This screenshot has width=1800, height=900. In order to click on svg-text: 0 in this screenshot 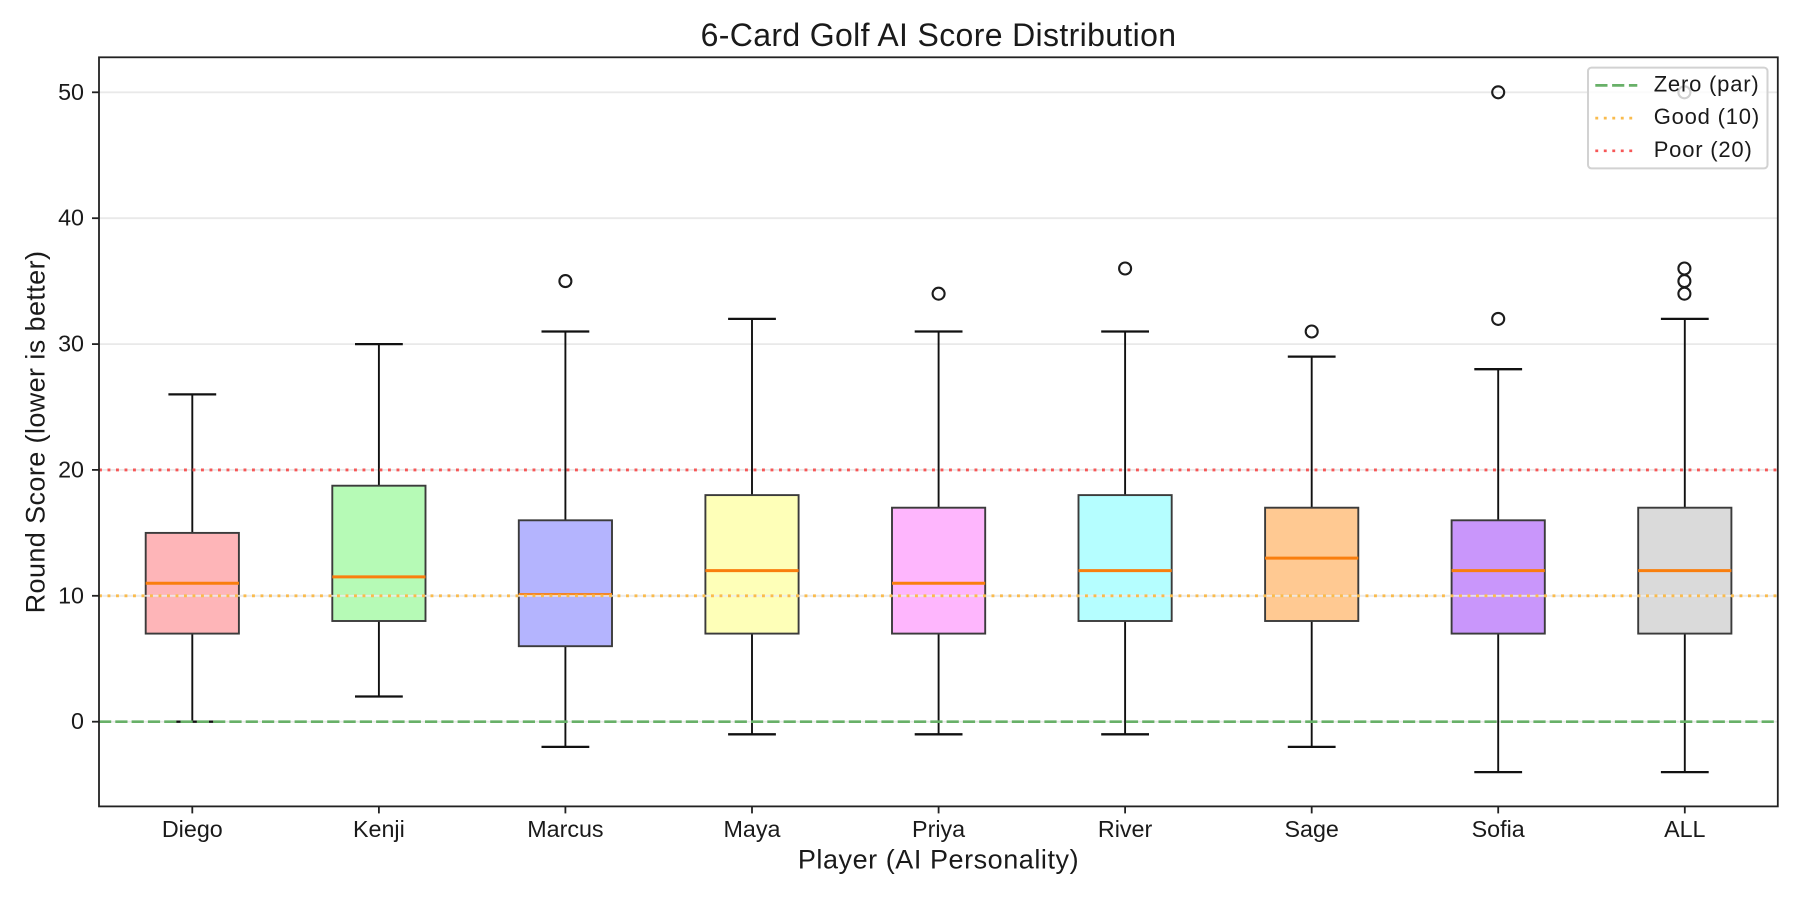, I will do `click(77, 721)`.